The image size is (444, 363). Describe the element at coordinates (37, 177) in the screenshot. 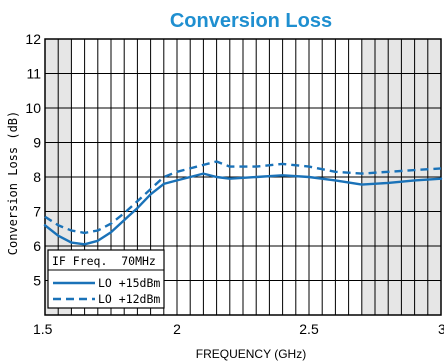

I see `y-tick-label: 8` at that location.